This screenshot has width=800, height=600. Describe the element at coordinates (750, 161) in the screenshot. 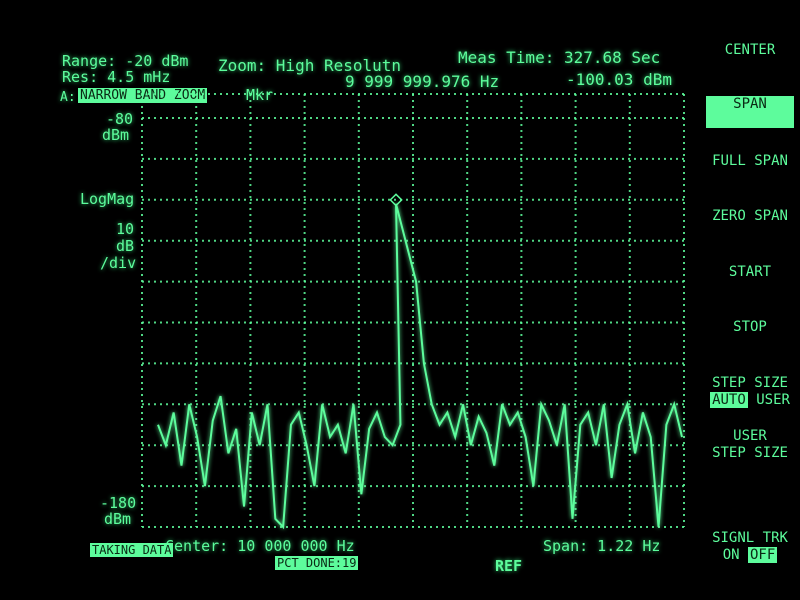

I see `softkey-full-span: FULL SPAN` at that location.